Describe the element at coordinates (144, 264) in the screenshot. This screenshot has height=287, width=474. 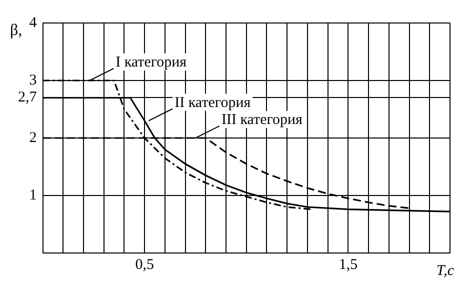
I see `x-tick-label: 0,5` at that location.